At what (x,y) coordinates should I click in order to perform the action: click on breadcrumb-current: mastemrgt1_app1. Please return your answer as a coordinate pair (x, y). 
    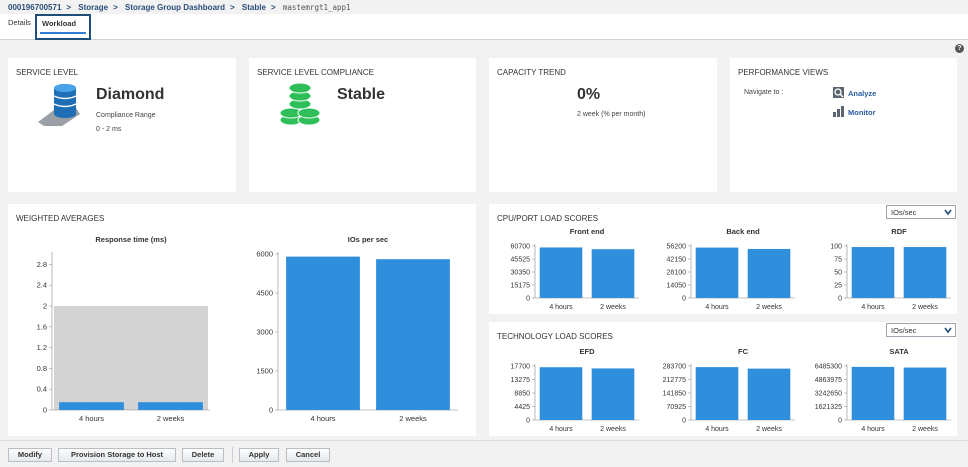
    Looking at the image, I should click on (316, 7).